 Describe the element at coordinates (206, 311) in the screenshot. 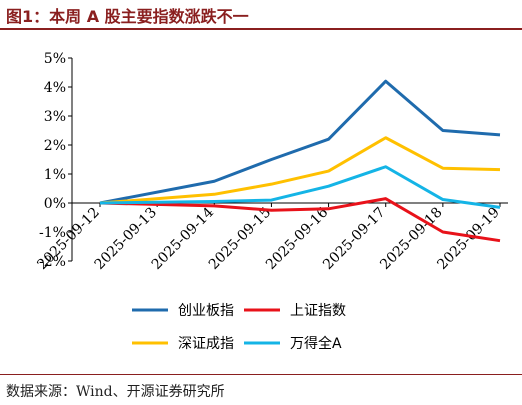

I see `legend-label: 创业板指` at that location.